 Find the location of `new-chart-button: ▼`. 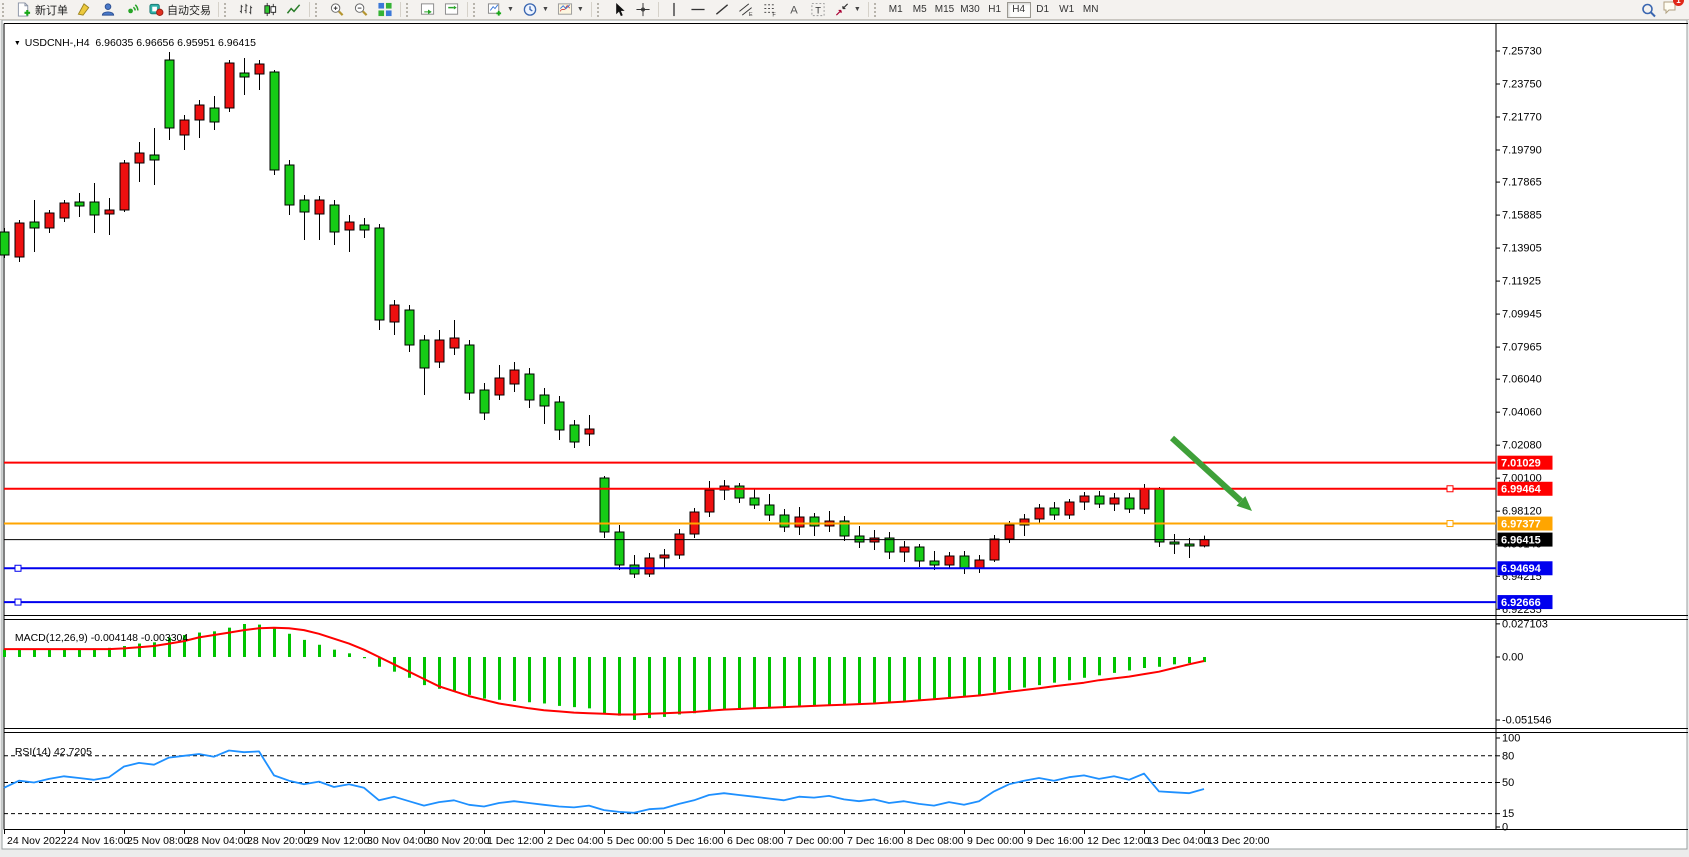

new-chart-button: ▼ is located at coordinates (500, 10).